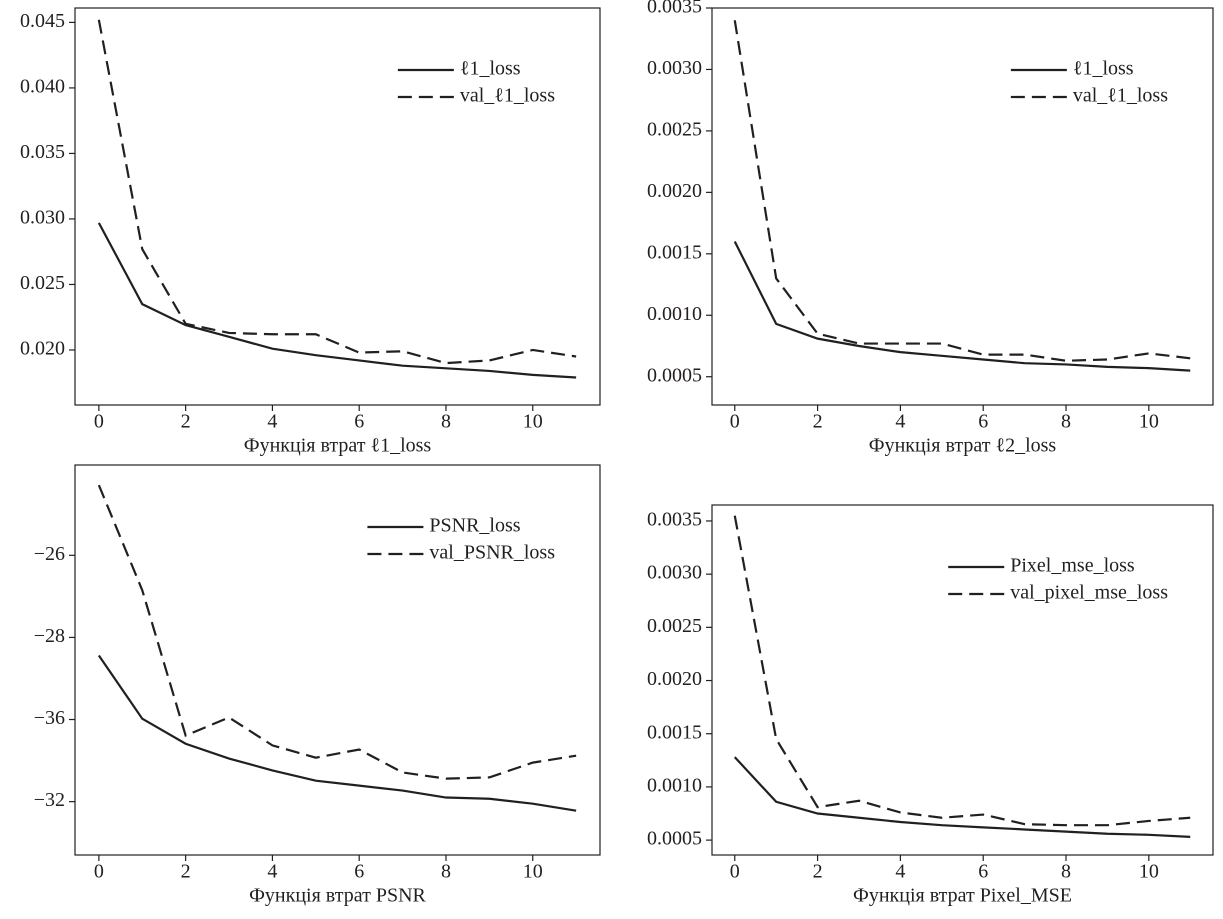 The height and width of the screenshot is (919, 1223). Describe the element at coordinates (1072, 566) in the screenshot. I see `legend-label: Pixel_mse_loss` at that location.